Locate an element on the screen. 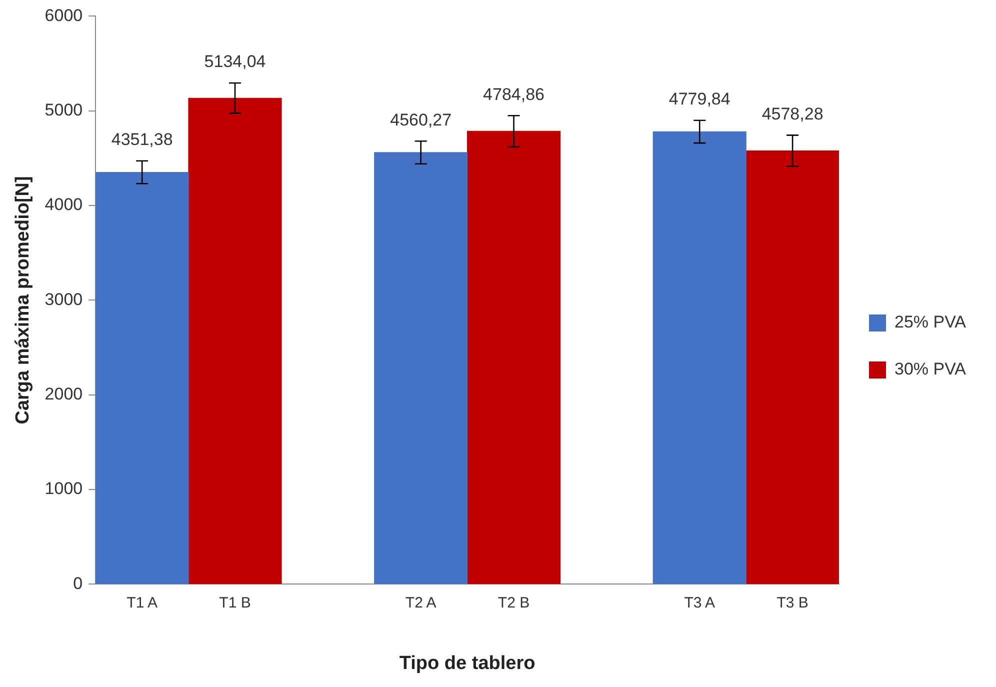 This screenshot has width=996, height=687. y-tick-label: 4000 is located at coordinates (63, 204).